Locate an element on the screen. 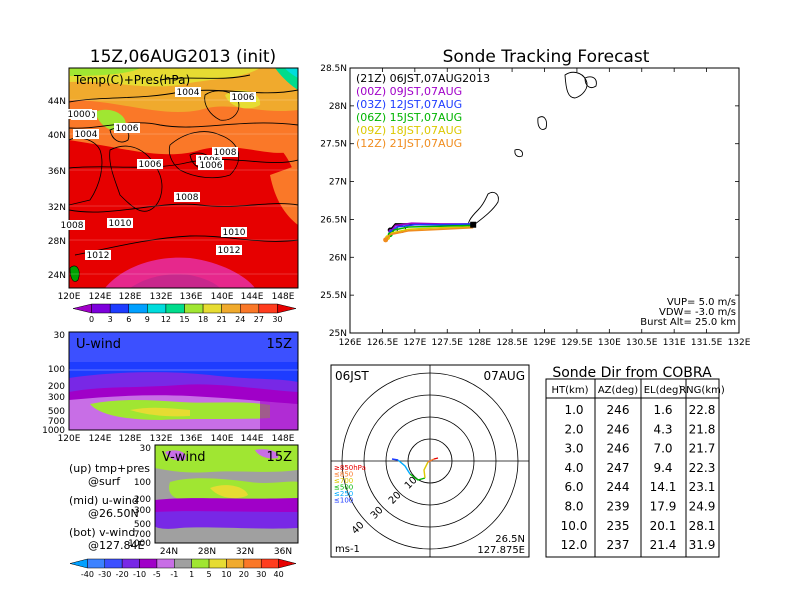 The image size is (792, 616). polar-legend-entry: ≤850 is located at coordinates (343, 475).